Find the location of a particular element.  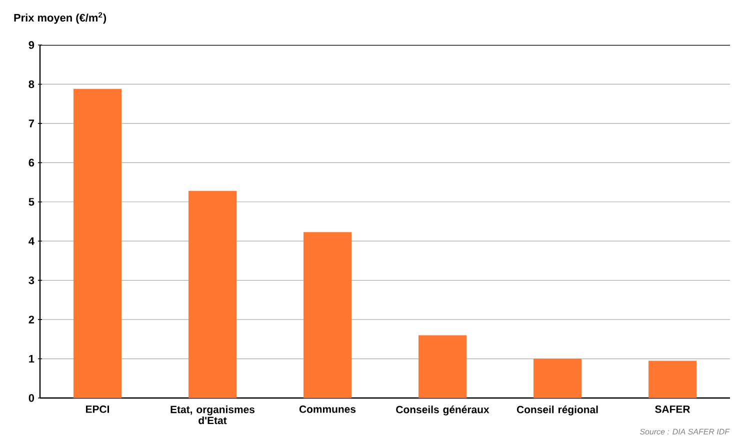

y-tick-label: 6 is located at coordinates (31, 162).